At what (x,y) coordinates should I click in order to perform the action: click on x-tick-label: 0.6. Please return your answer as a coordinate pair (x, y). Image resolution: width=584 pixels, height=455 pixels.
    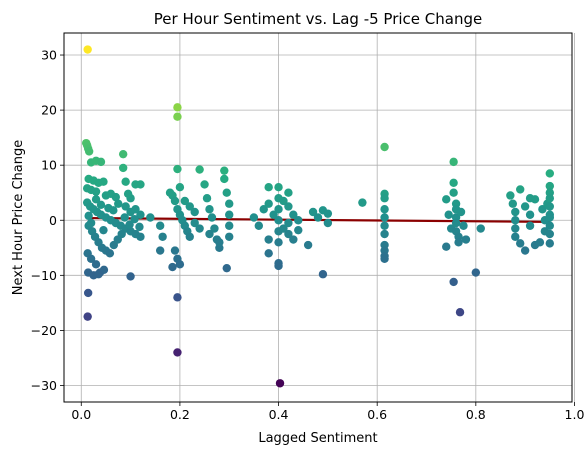
    Looking at the image, I should click on (377, 414).